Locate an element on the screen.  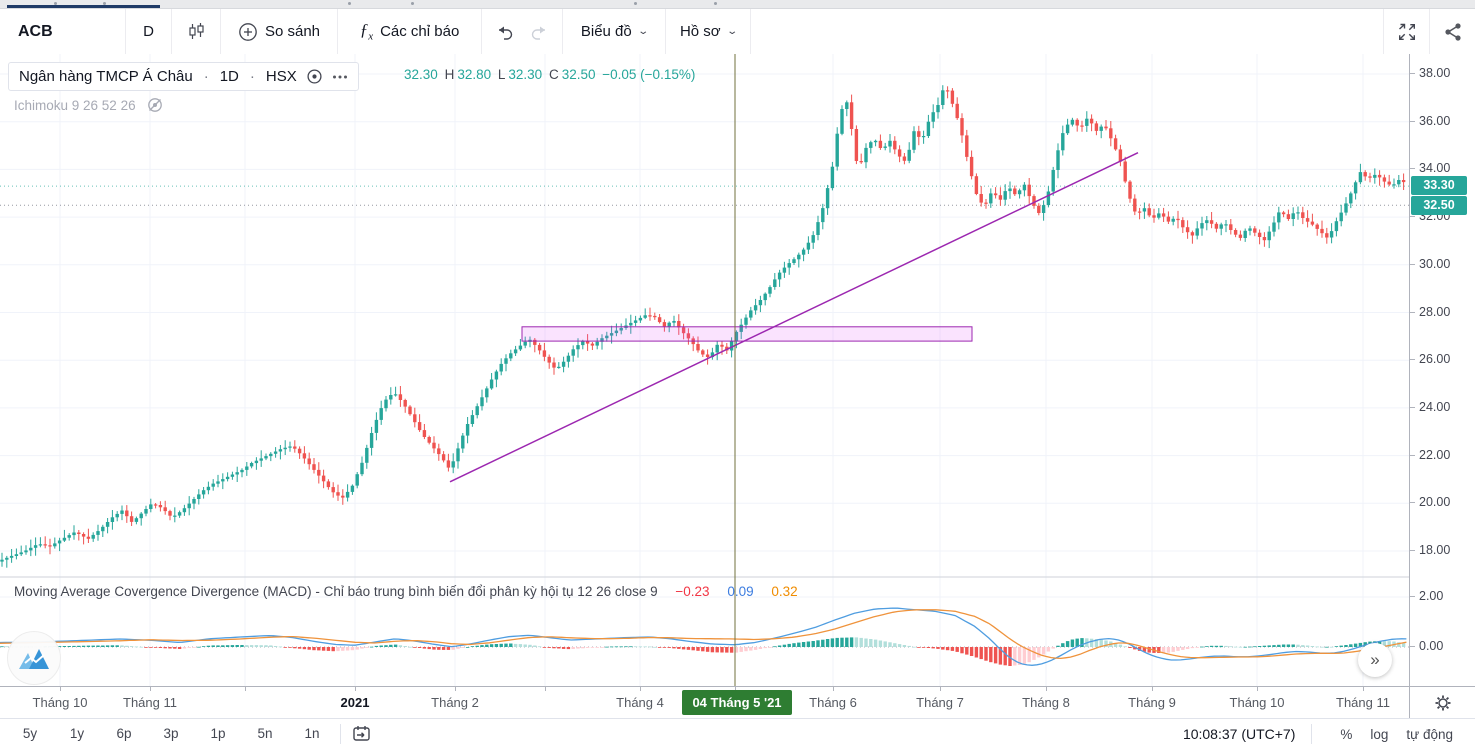
price-tick-label: 24.00 is located at coordinates (1442, 407).